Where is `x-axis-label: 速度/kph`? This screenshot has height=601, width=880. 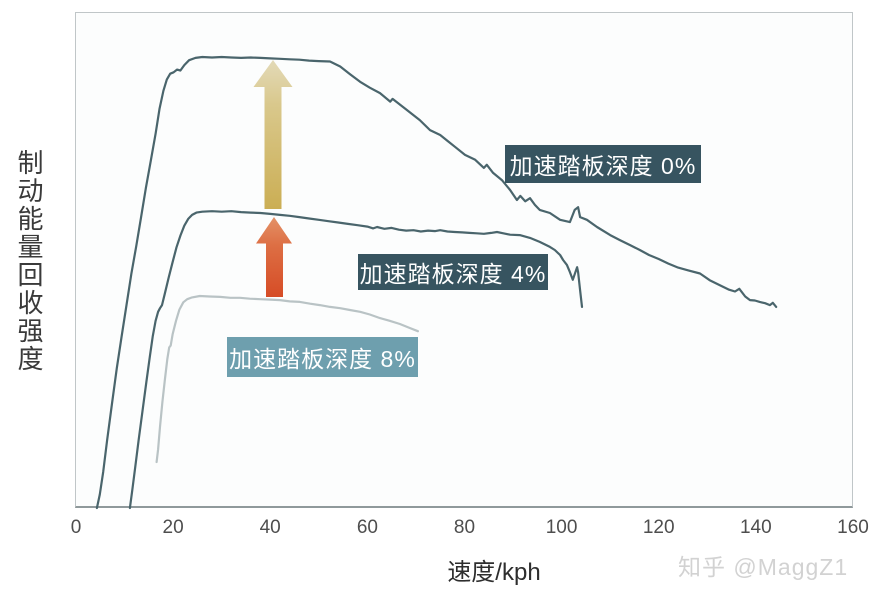 x-axis-label: 速度/kph is located at coordinates (494, 572).